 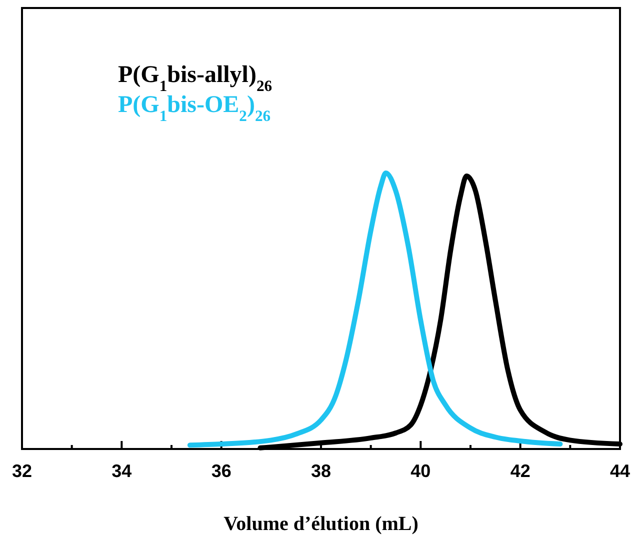 What do you see at coordinates (221, 471) in the screenshot?
I see `x-tick-label: 36` at bounding box center [221, 471].